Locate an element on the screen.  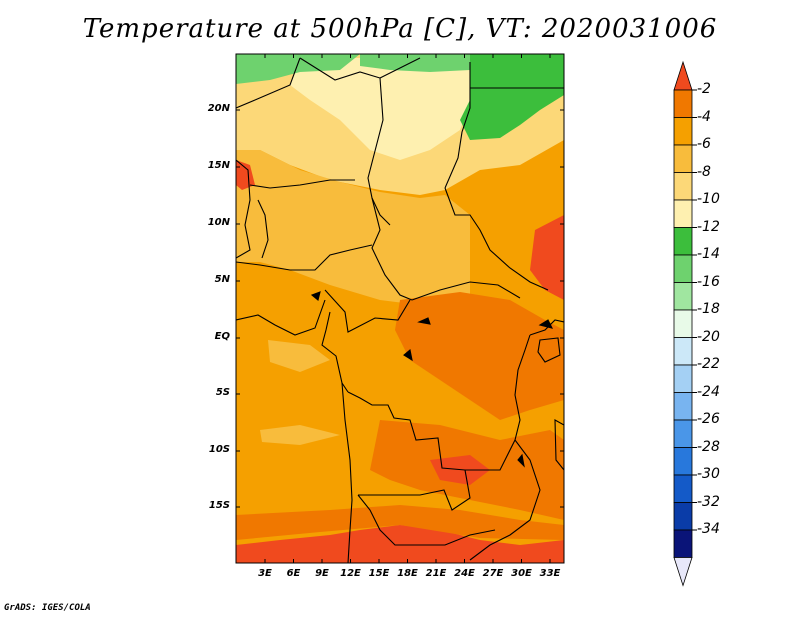
colorbar-top-cap is located at coordinates (683, 75).